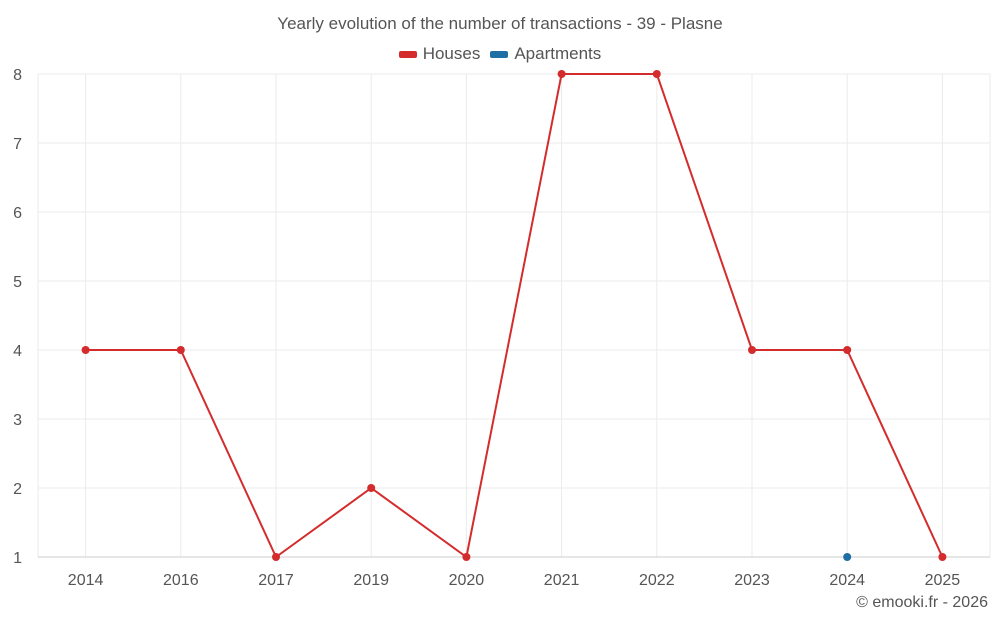 This screenshot has height=625, width=1000. I want to click on y-tick-label: 7, so click(17, 144).